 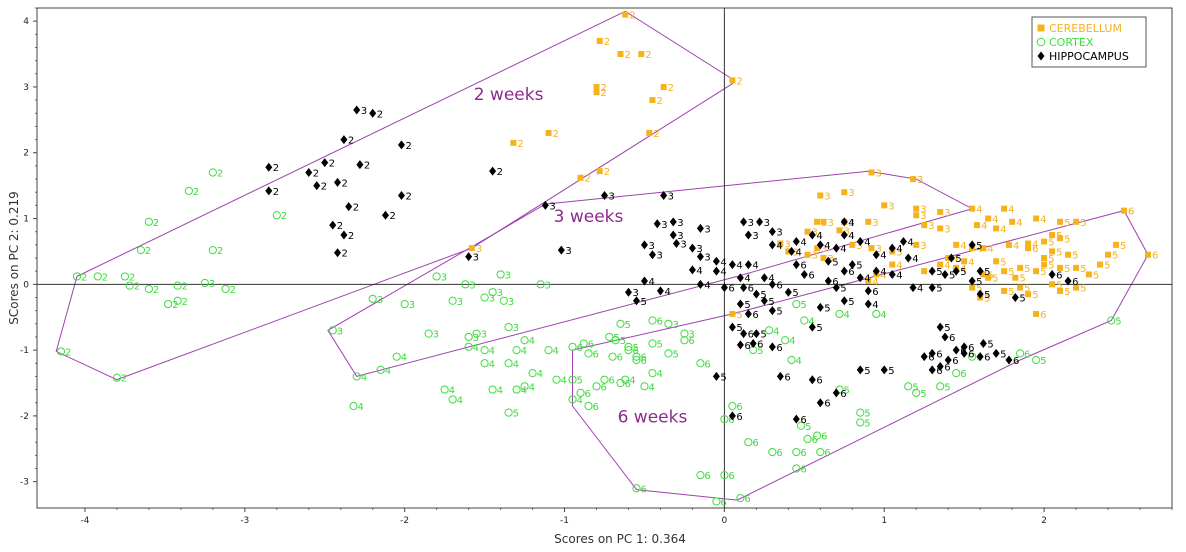 What do you see at coordinates (26, 88) in the screenshot?
I see `y-tick-label: 3` at bounding box center [26, 88].